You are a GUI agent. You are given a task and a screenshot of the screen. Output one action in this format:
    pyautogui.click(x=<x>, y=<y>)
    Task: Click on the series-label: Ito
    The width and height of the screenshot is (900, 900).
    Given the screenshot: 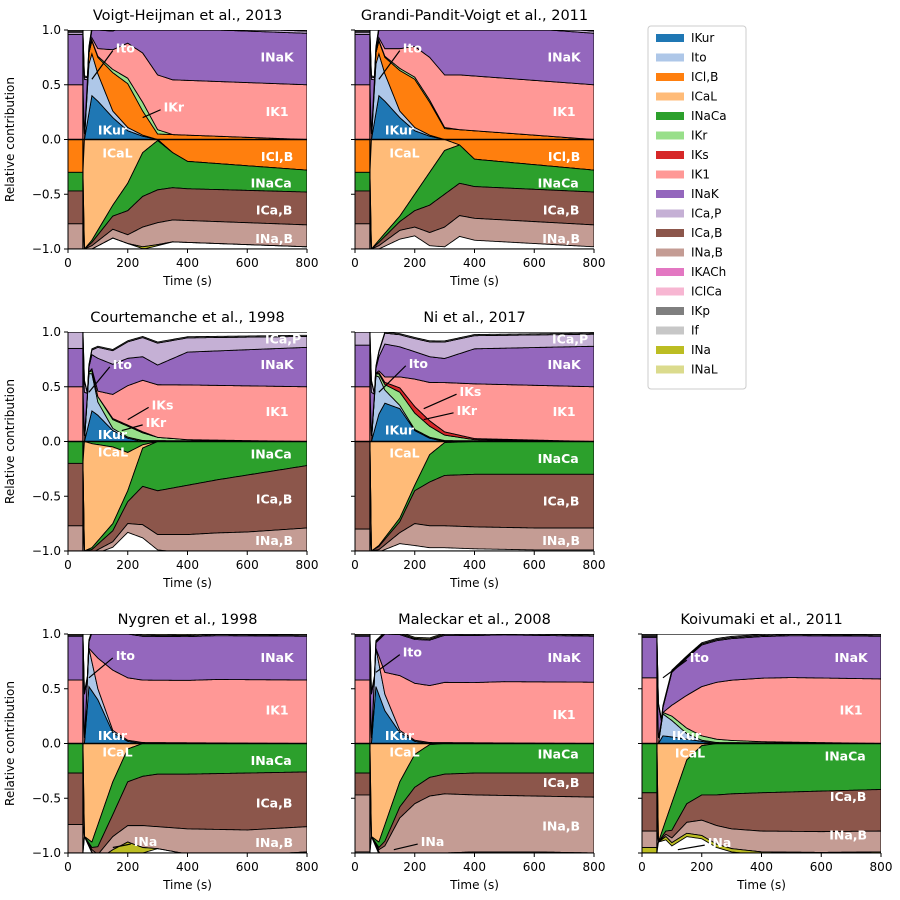 What is the action you would take?
    pyautogui.click(x=419, y=363)
    